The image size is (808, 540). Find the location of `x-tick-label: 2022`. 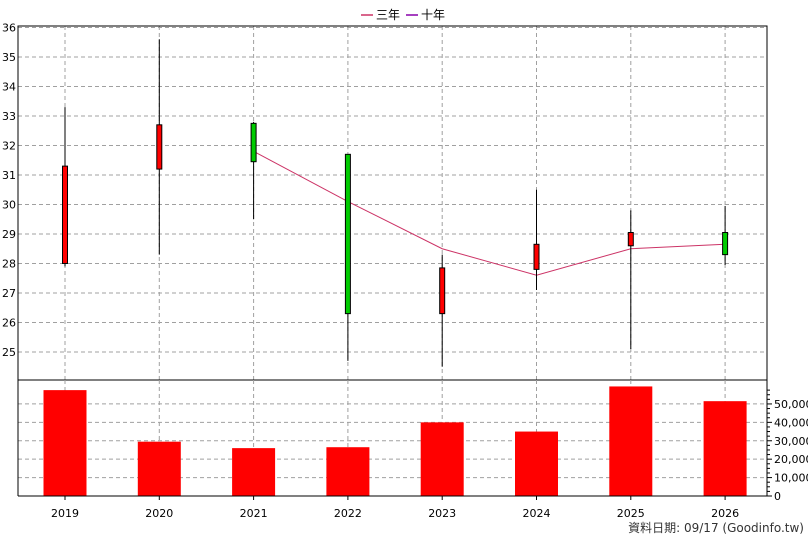

x-tick-label: 2022 is located at coordinates (348, 513).